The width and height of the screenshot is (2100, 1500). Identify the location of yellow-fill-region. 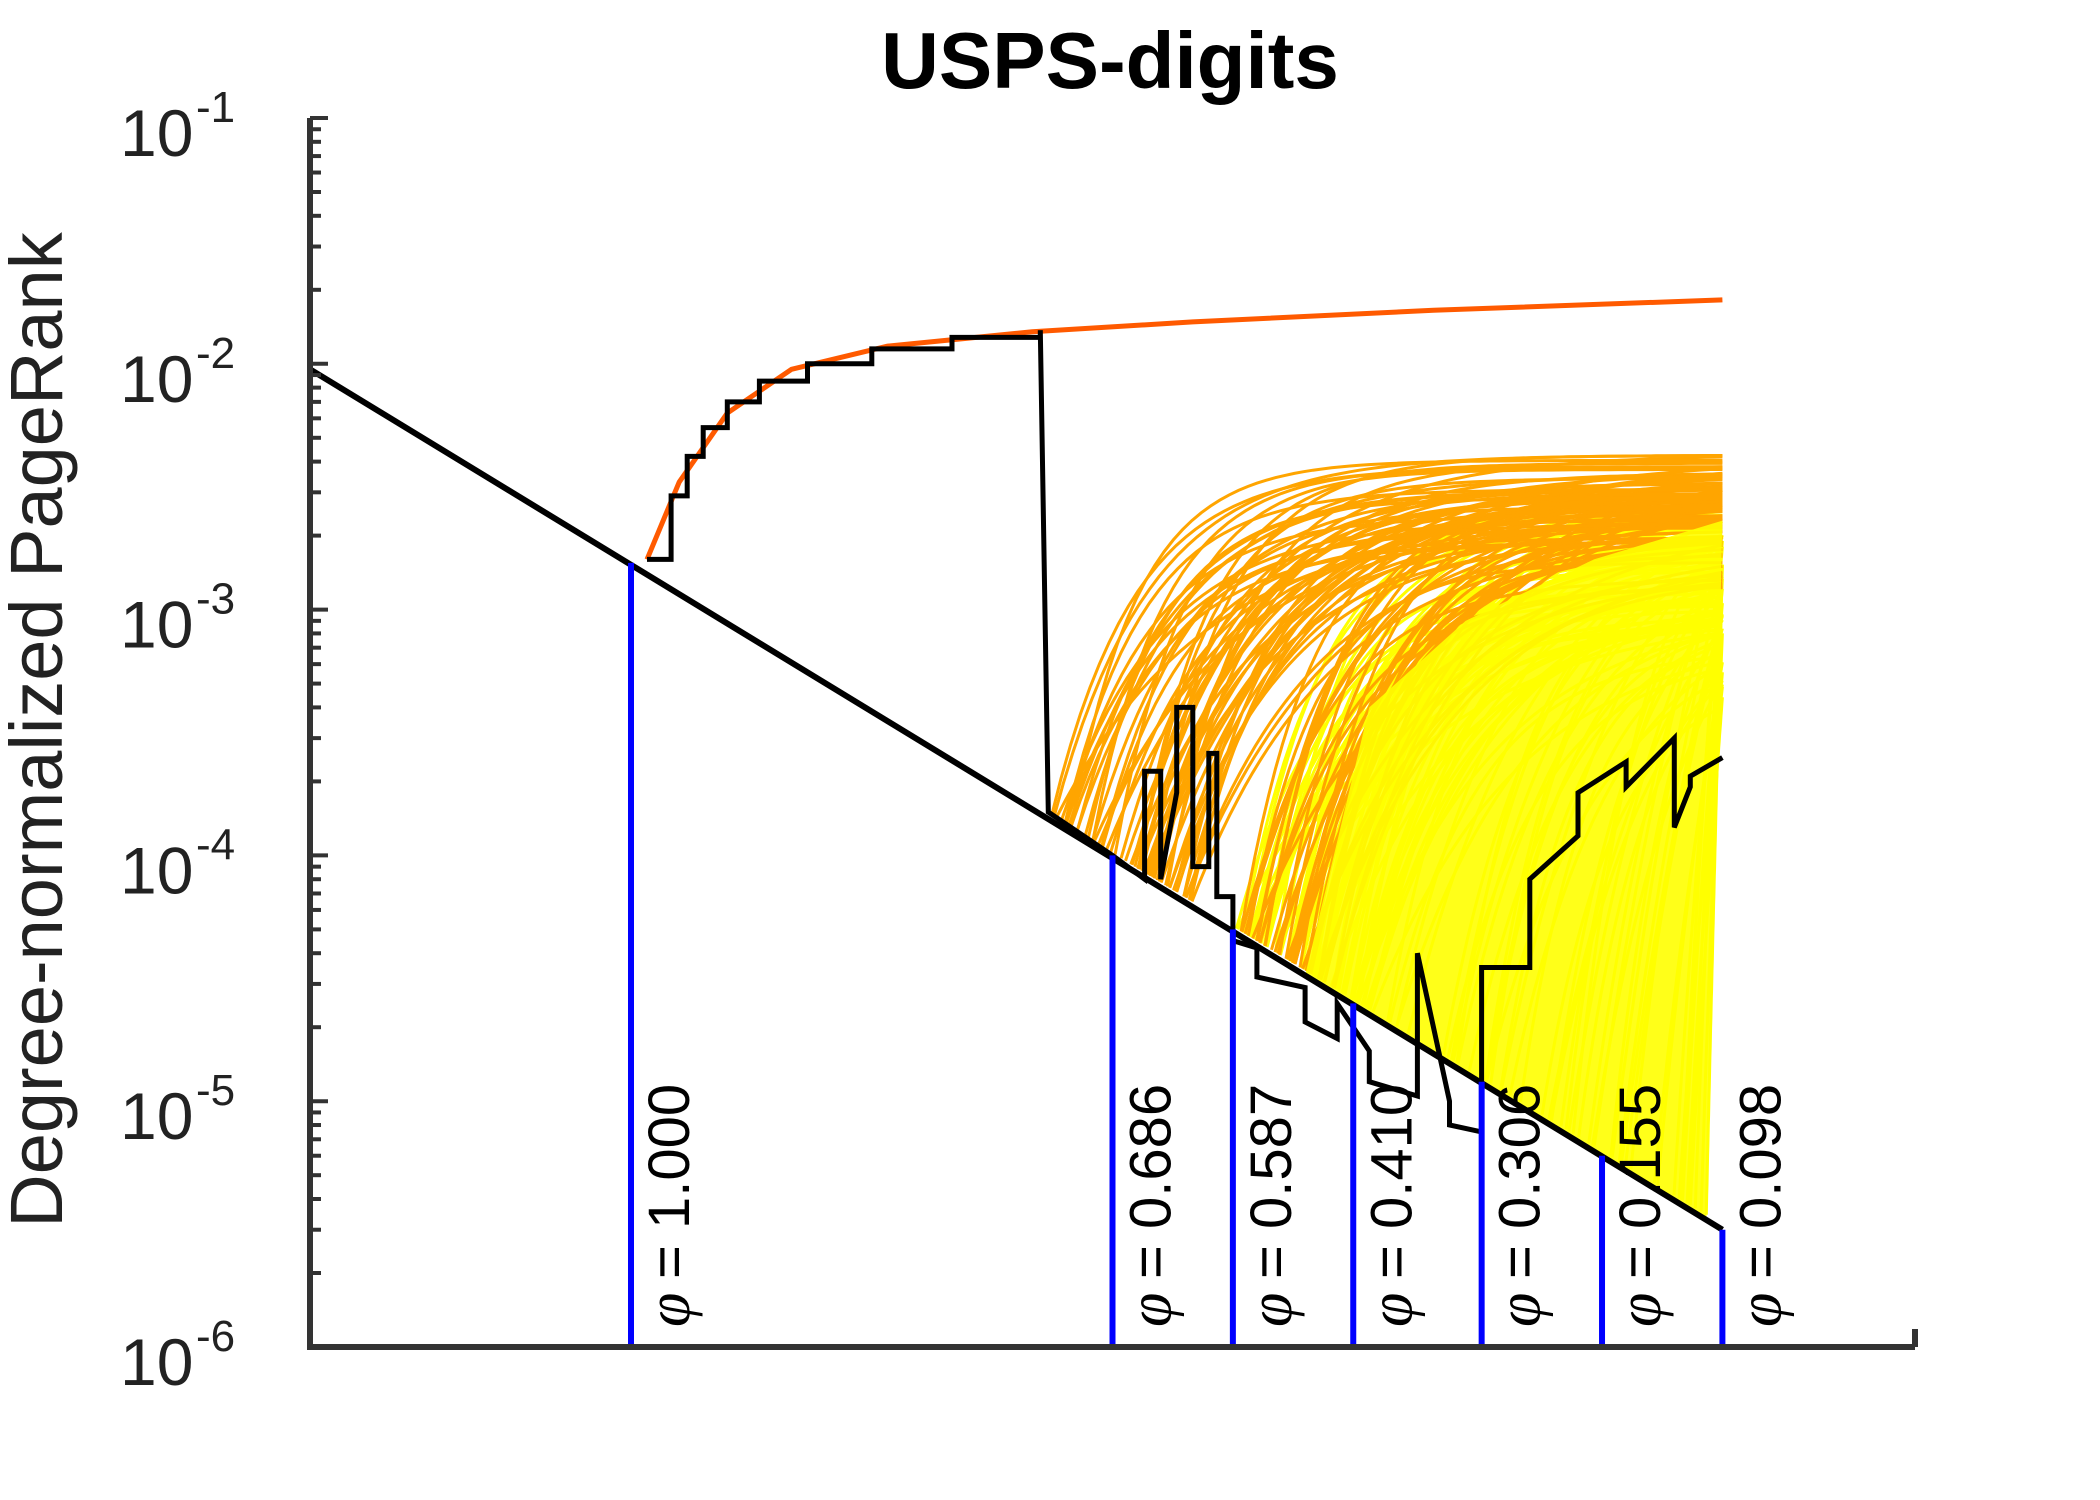
(1514, 870).